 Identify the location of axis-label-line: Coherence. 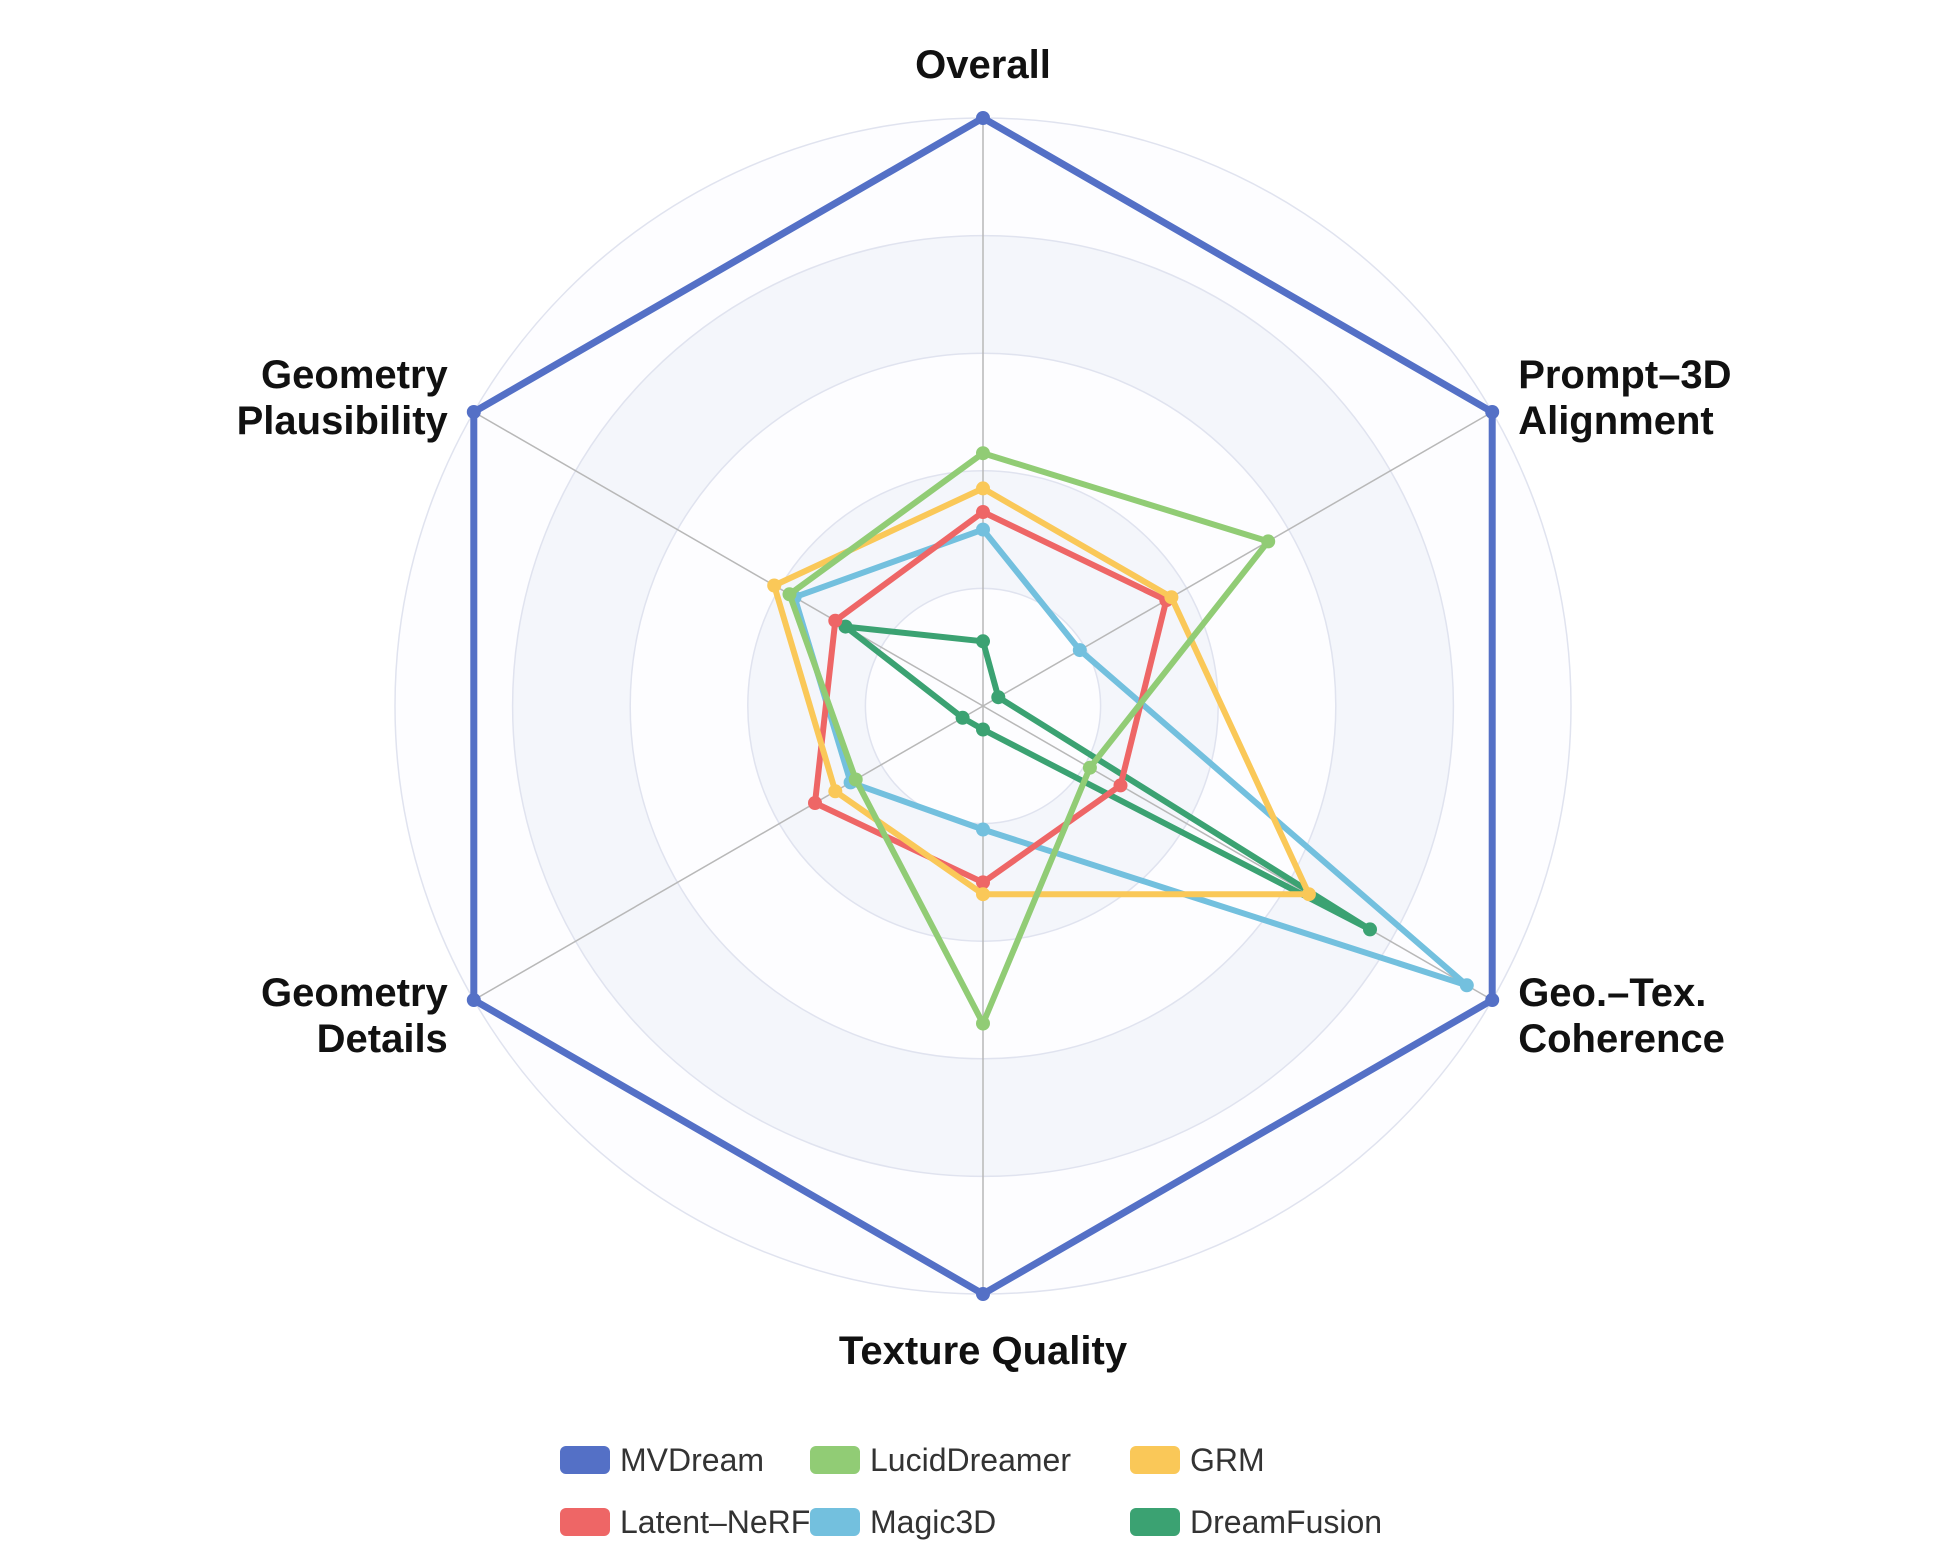
(1621, 1039).